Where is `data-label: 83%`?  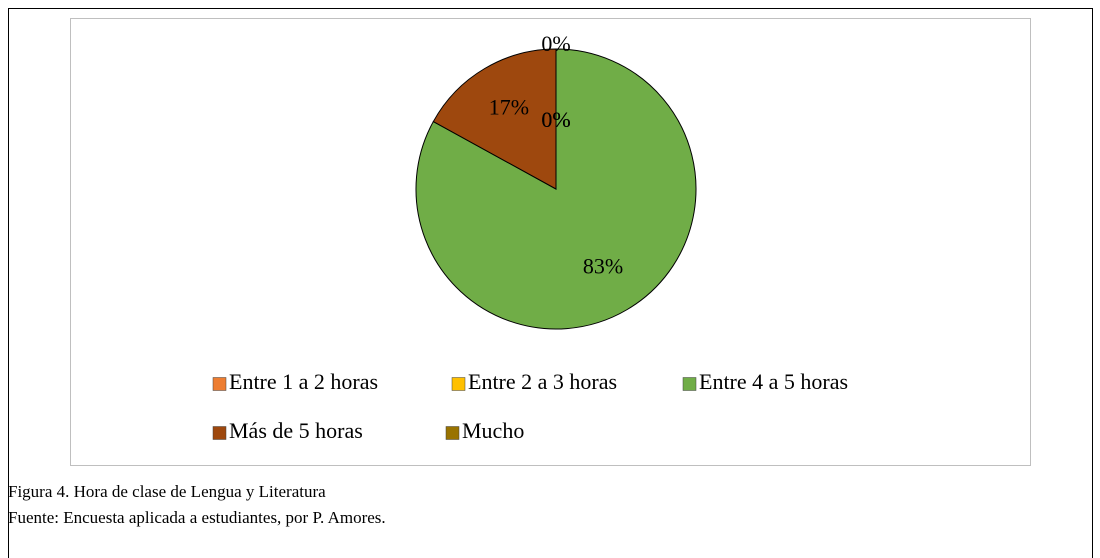
data-label: 83% is located at coordinates (603, 266).